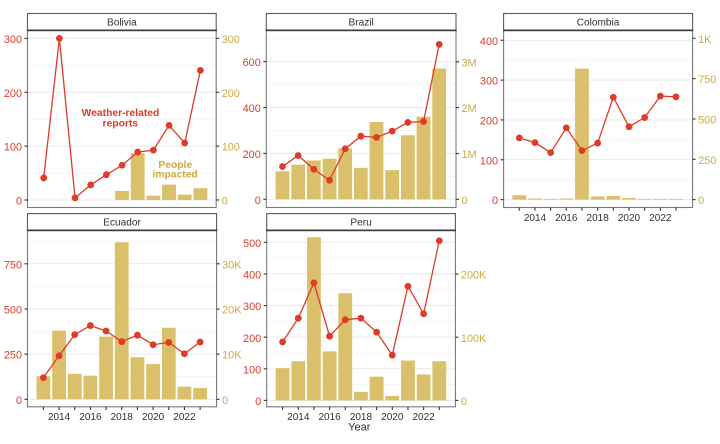  What do you see at coordinates (474, 276) in the screenshot?
I see `svg-text: 200K` at bounding box center [474, 276].